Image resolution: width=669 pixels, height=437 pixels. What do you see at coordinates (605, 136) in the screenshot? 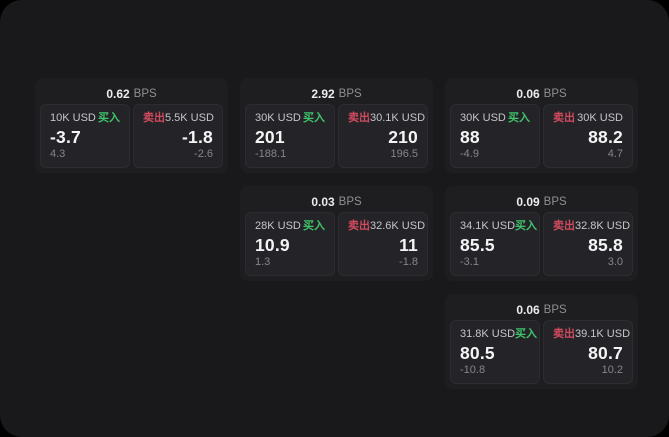
I see `sell-price: 88.2` at bounding box center [605, 136].